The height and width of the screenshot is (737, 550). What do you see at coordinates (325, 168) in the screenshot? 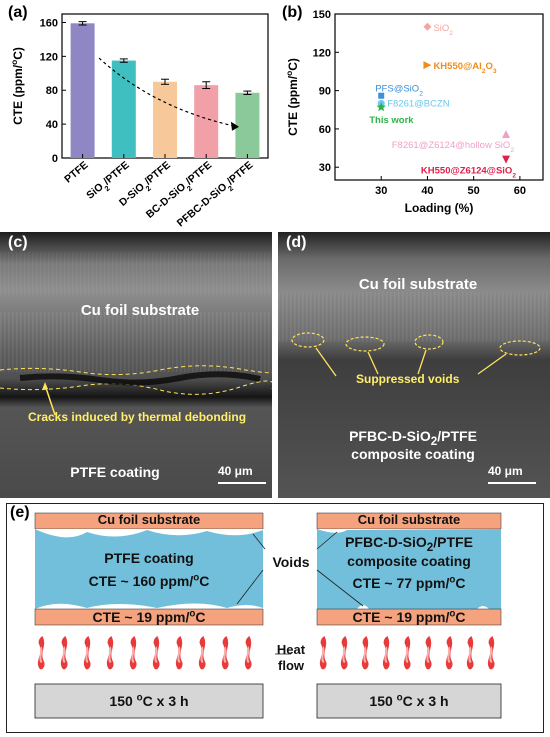
I see `ytick-label-b: 30` at bounding box center [325, 168].